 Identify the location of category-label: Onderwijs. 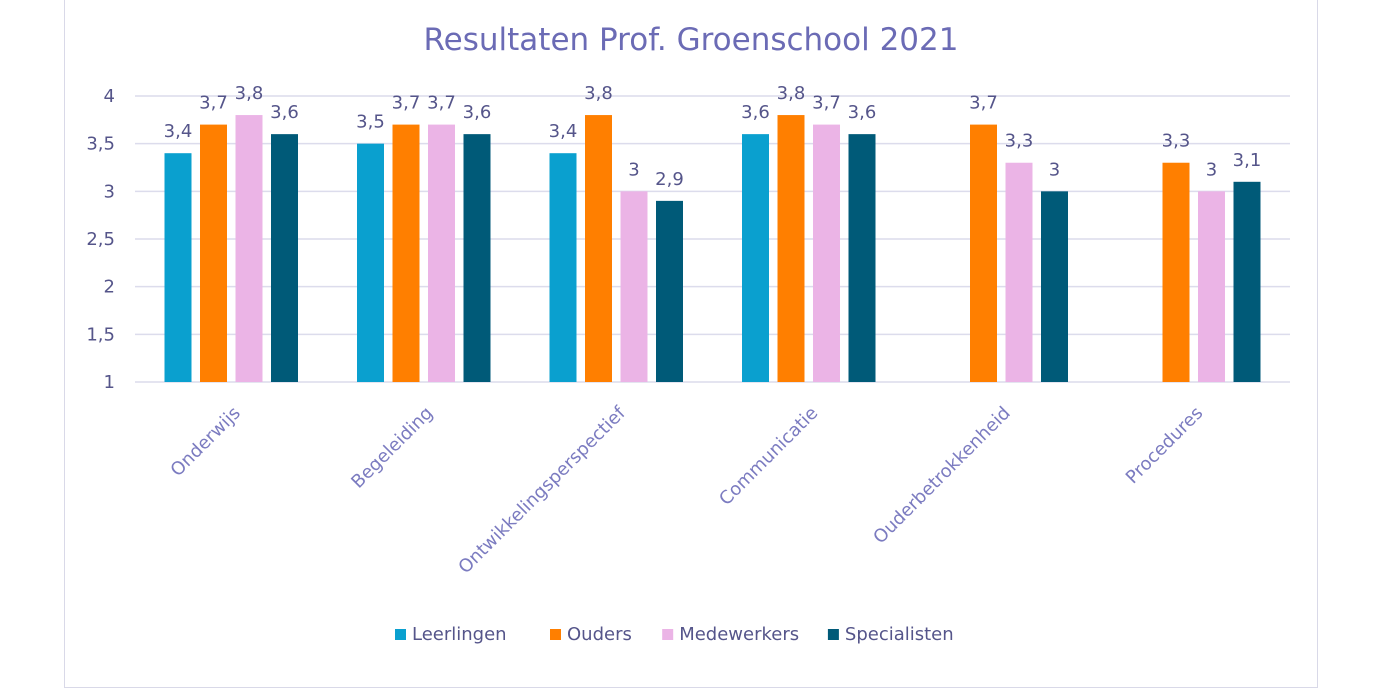
(206, 442).